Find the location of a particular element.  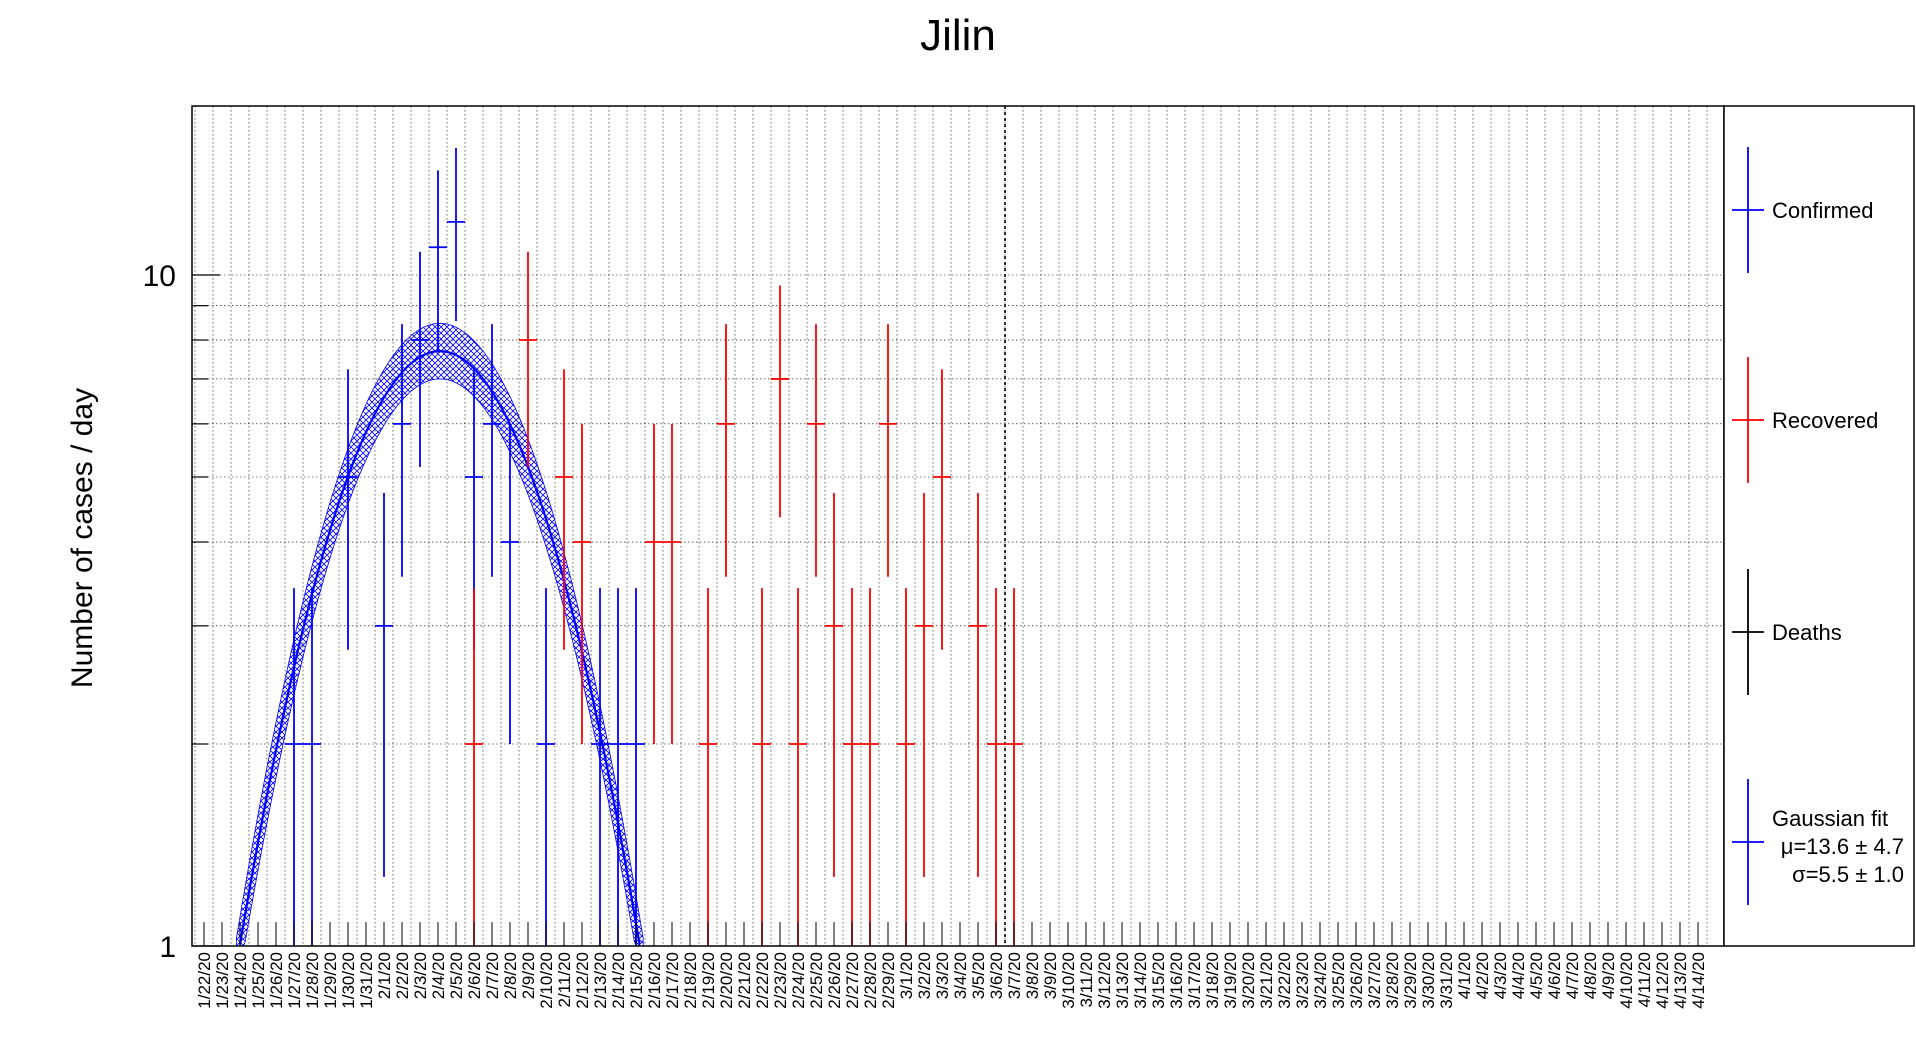

x-tick-label: 2/25/20 is located at coordinates (816, 980).